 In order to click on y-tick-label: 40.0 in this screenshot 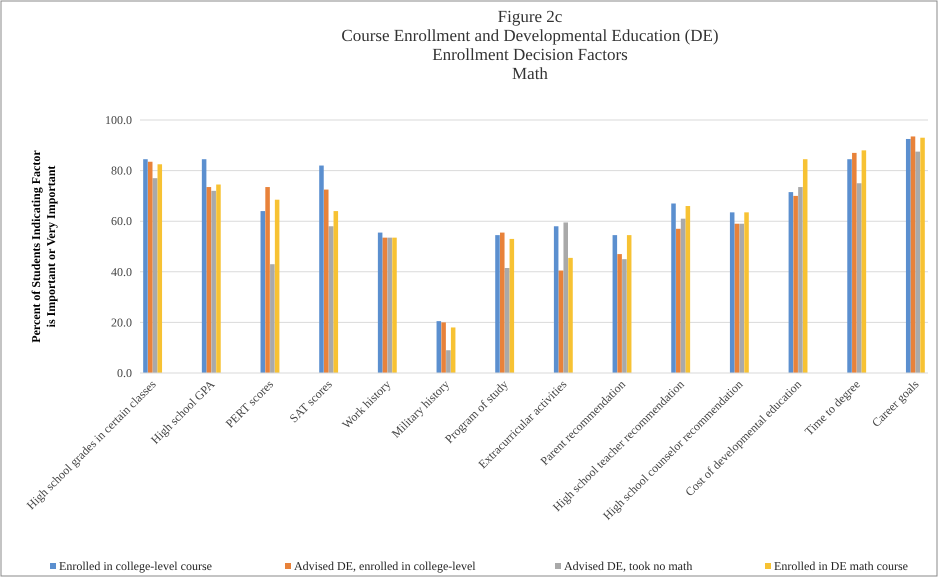, I will do `click(121, 271)`.